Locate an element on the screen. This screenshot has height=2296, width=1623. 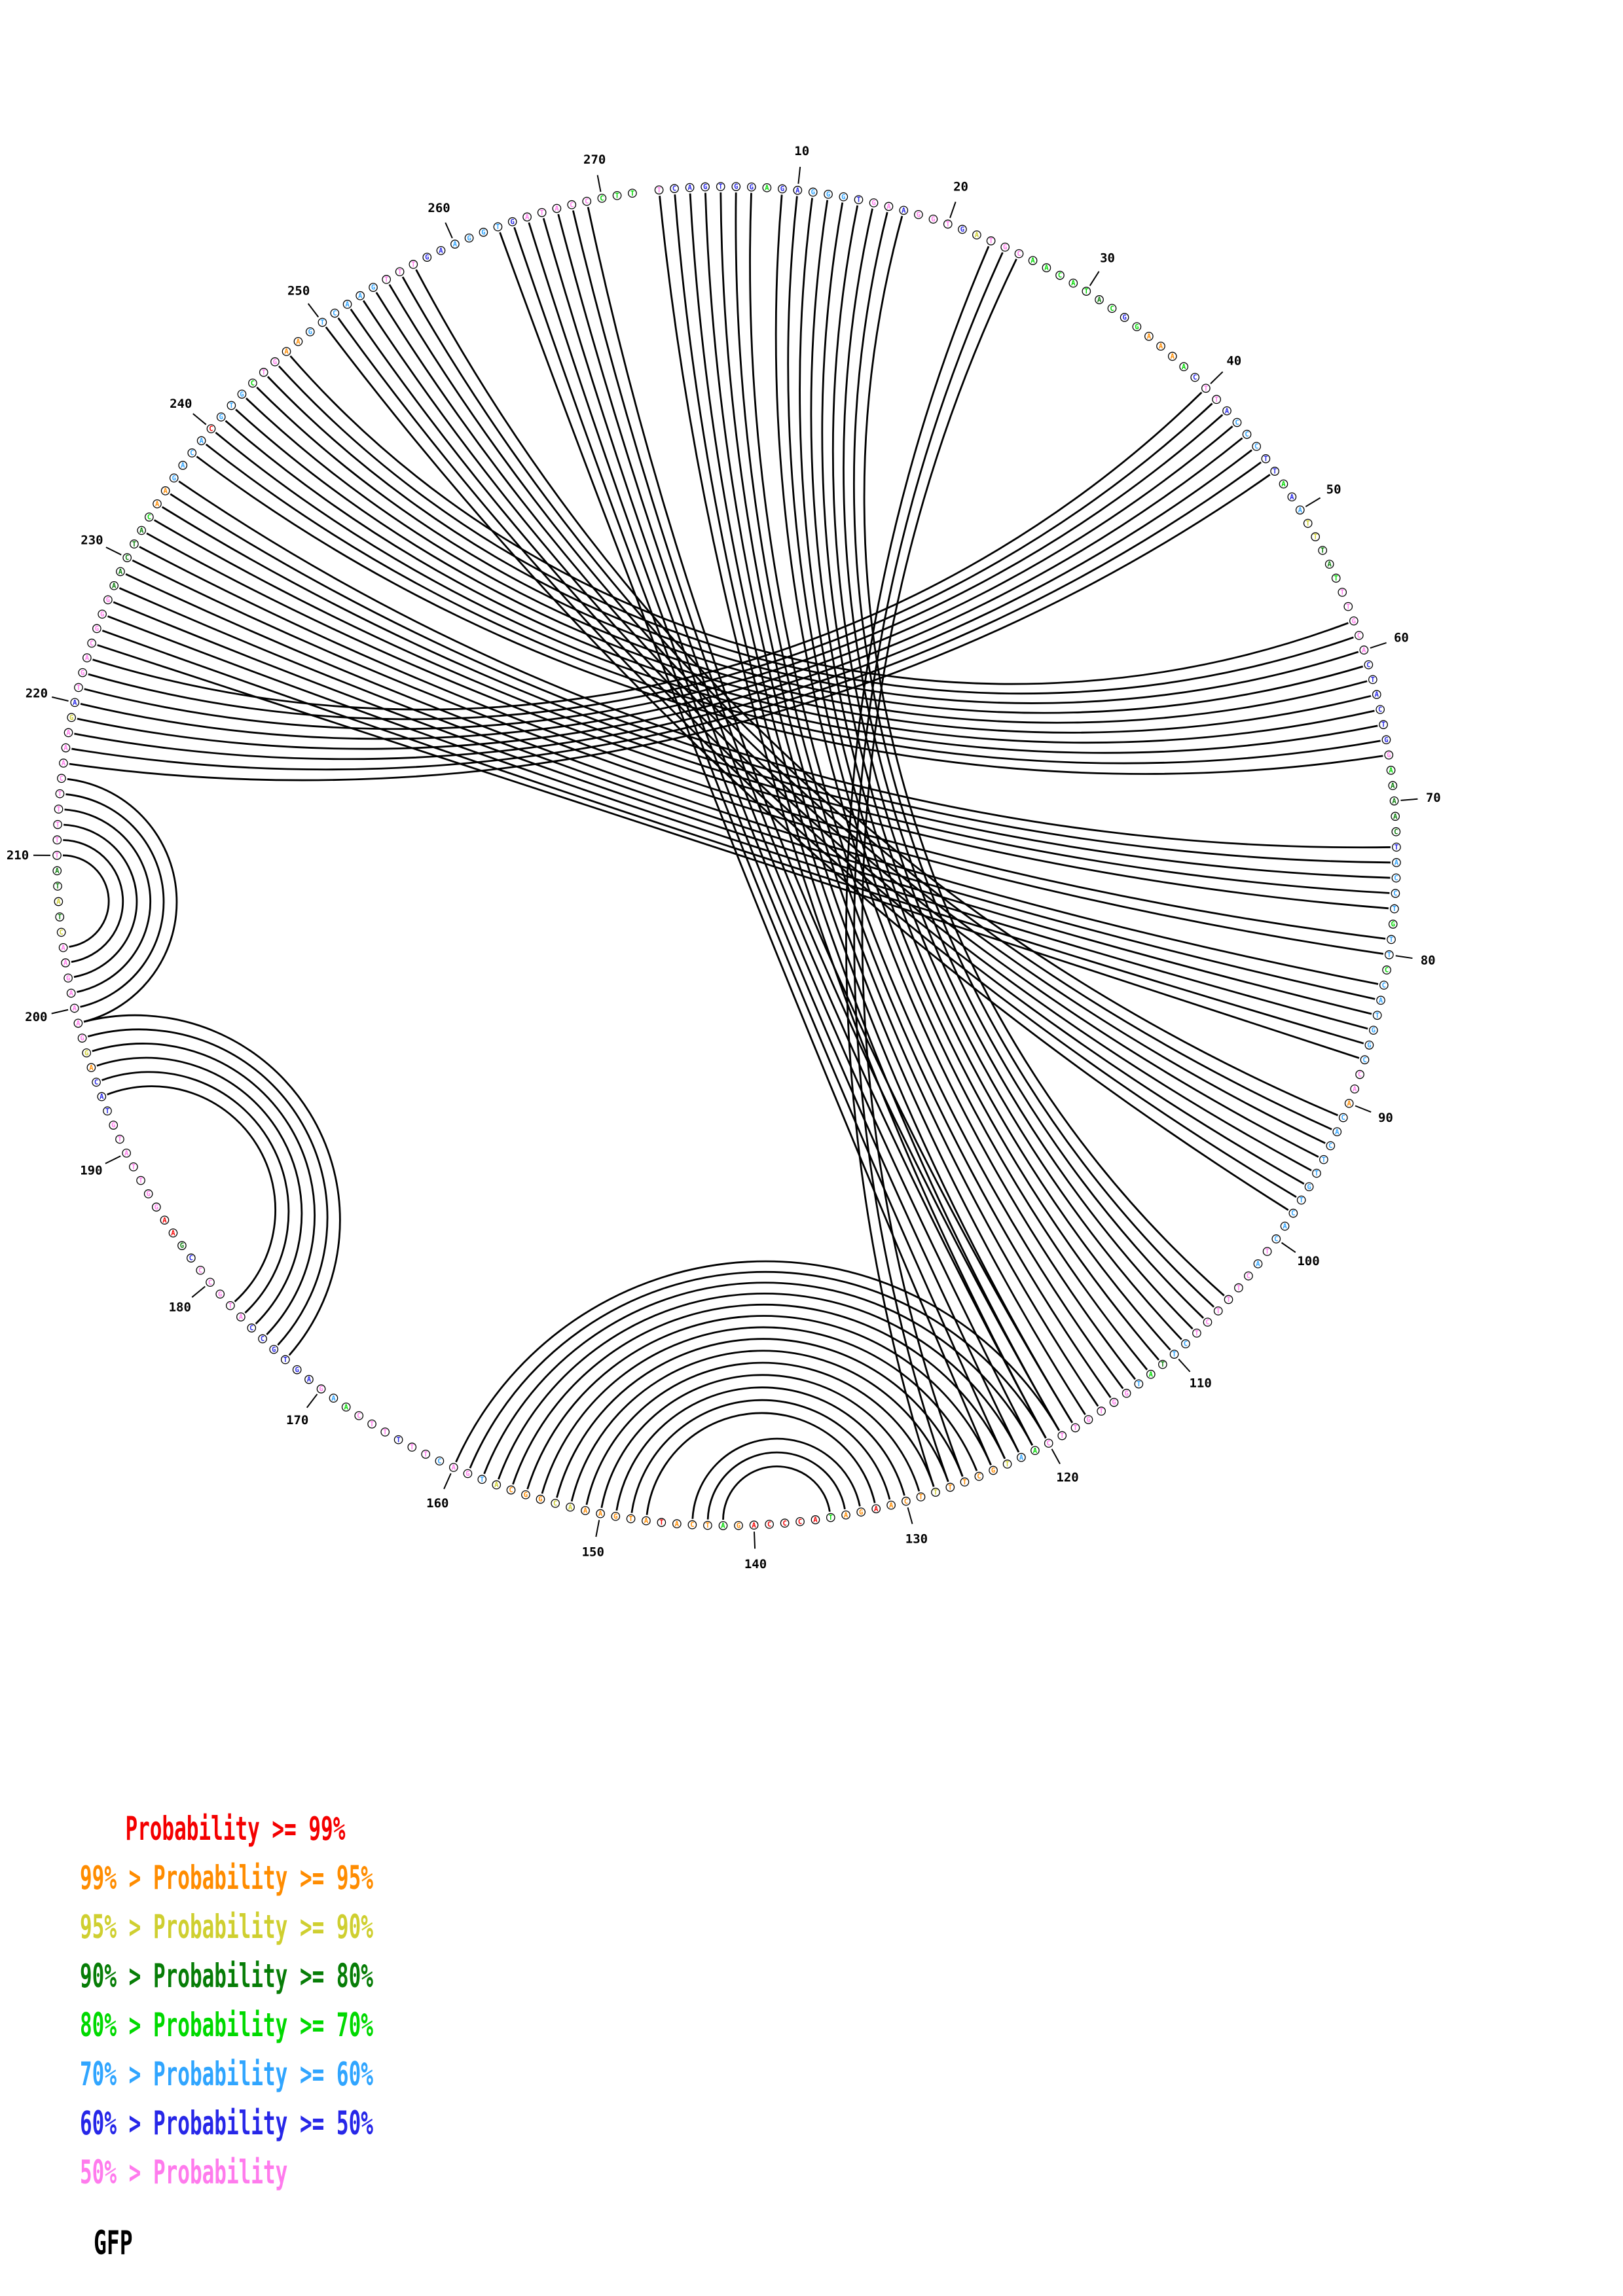
chart-title: GFP is located at coordinates (113, 2243).